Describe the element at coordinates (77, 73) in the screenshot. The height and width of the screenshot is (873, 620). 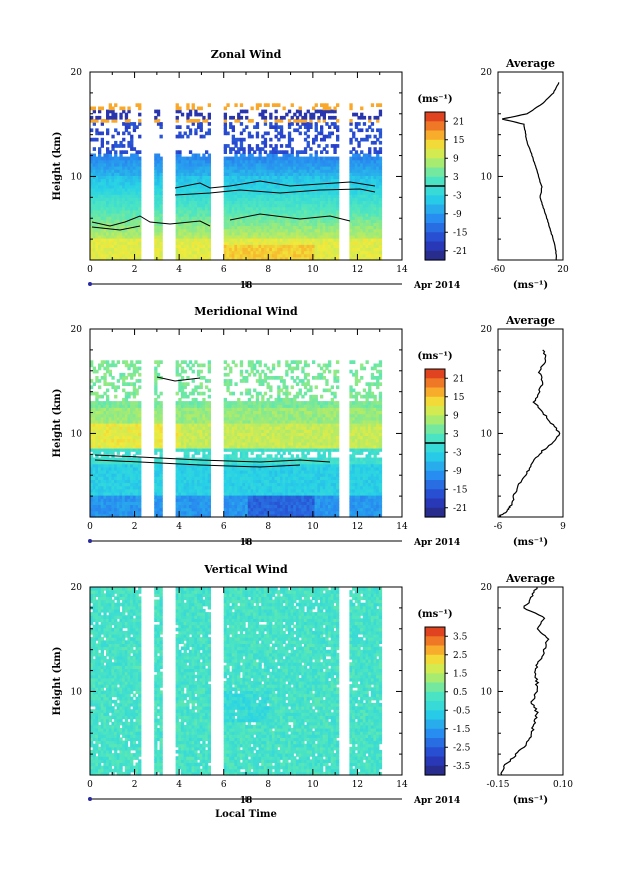
I see `y-tick-label: 20` at that location.